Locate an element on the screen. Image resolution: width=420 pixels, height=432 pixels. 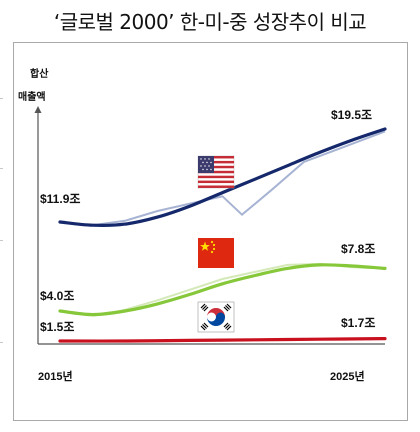
korea-start-label: $1.5조 is located at coordinates (57, 327).